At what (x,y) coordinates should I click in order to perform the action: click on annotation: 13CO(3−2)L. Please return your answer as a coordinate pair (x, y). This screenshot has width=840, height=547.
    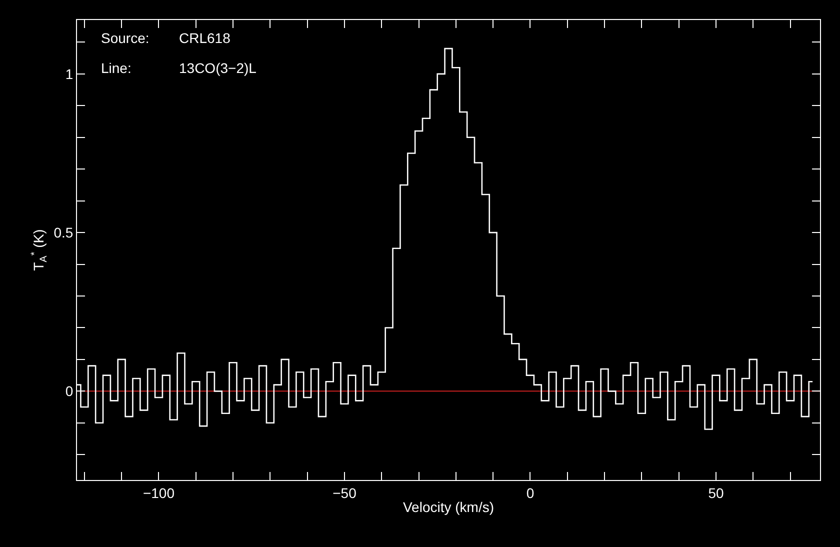
    Looking at the image, I should click on (218, 68).